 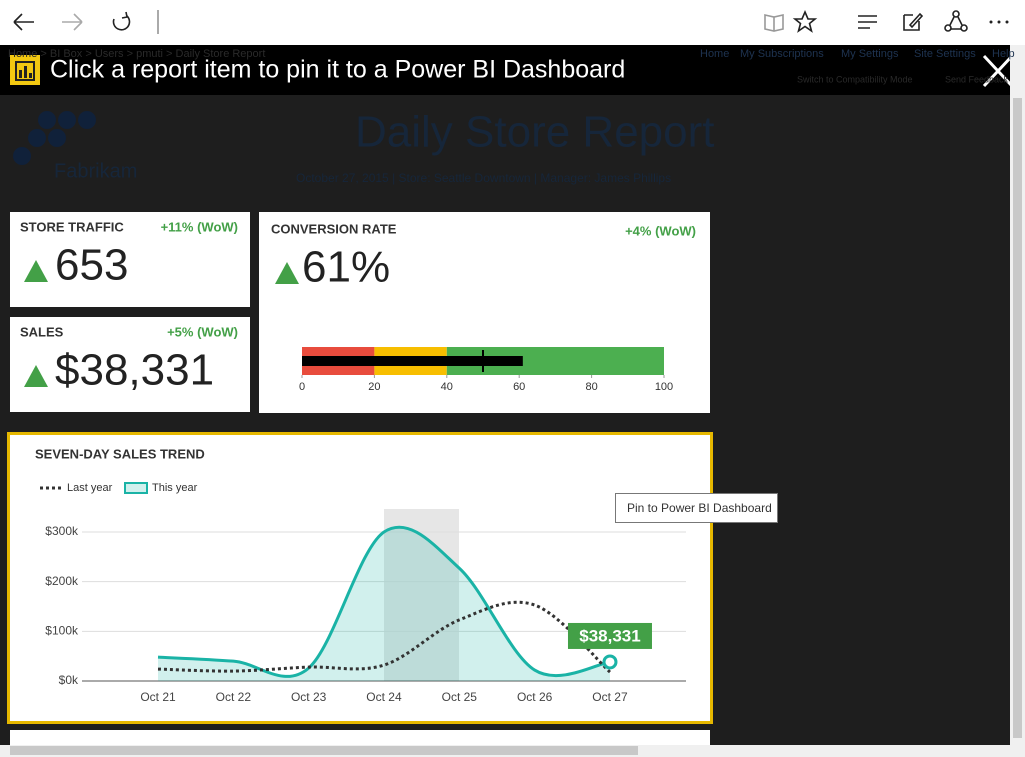 I want to click on y-tick-label: $100k, so click(x=62, y=631).